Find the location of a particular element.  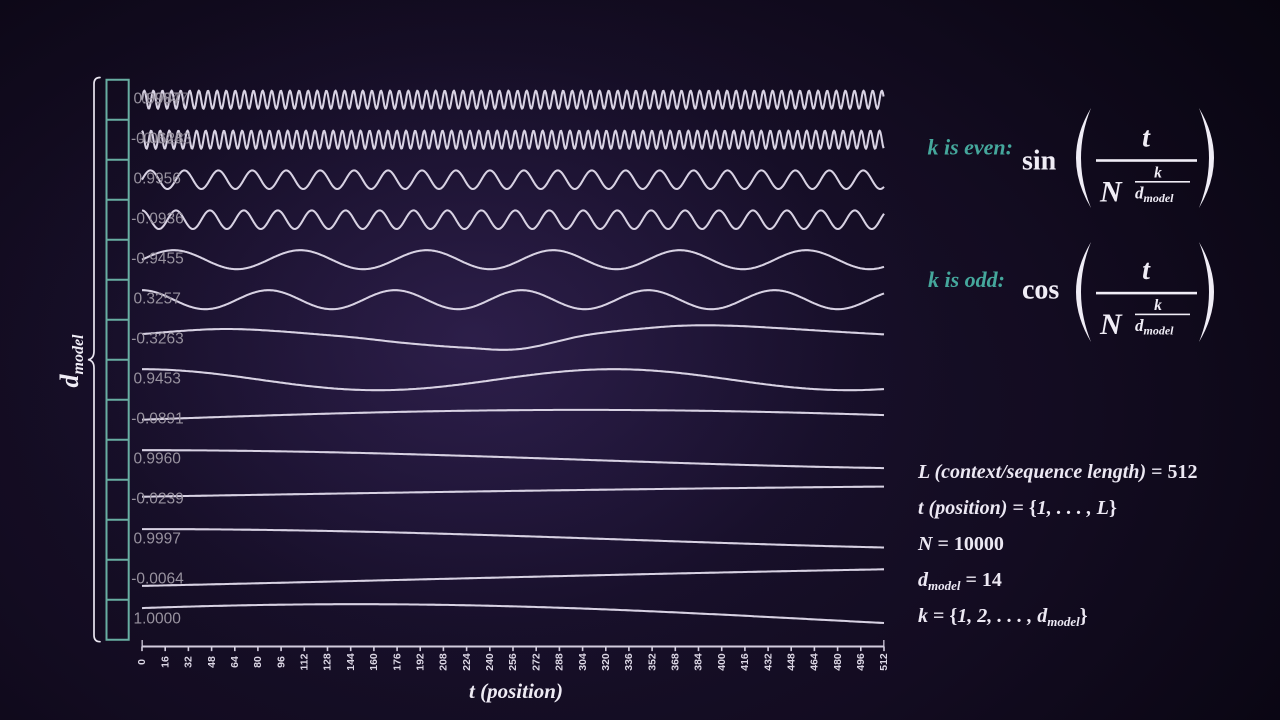

svg-text: 48 is located at coordinates (212, 662).